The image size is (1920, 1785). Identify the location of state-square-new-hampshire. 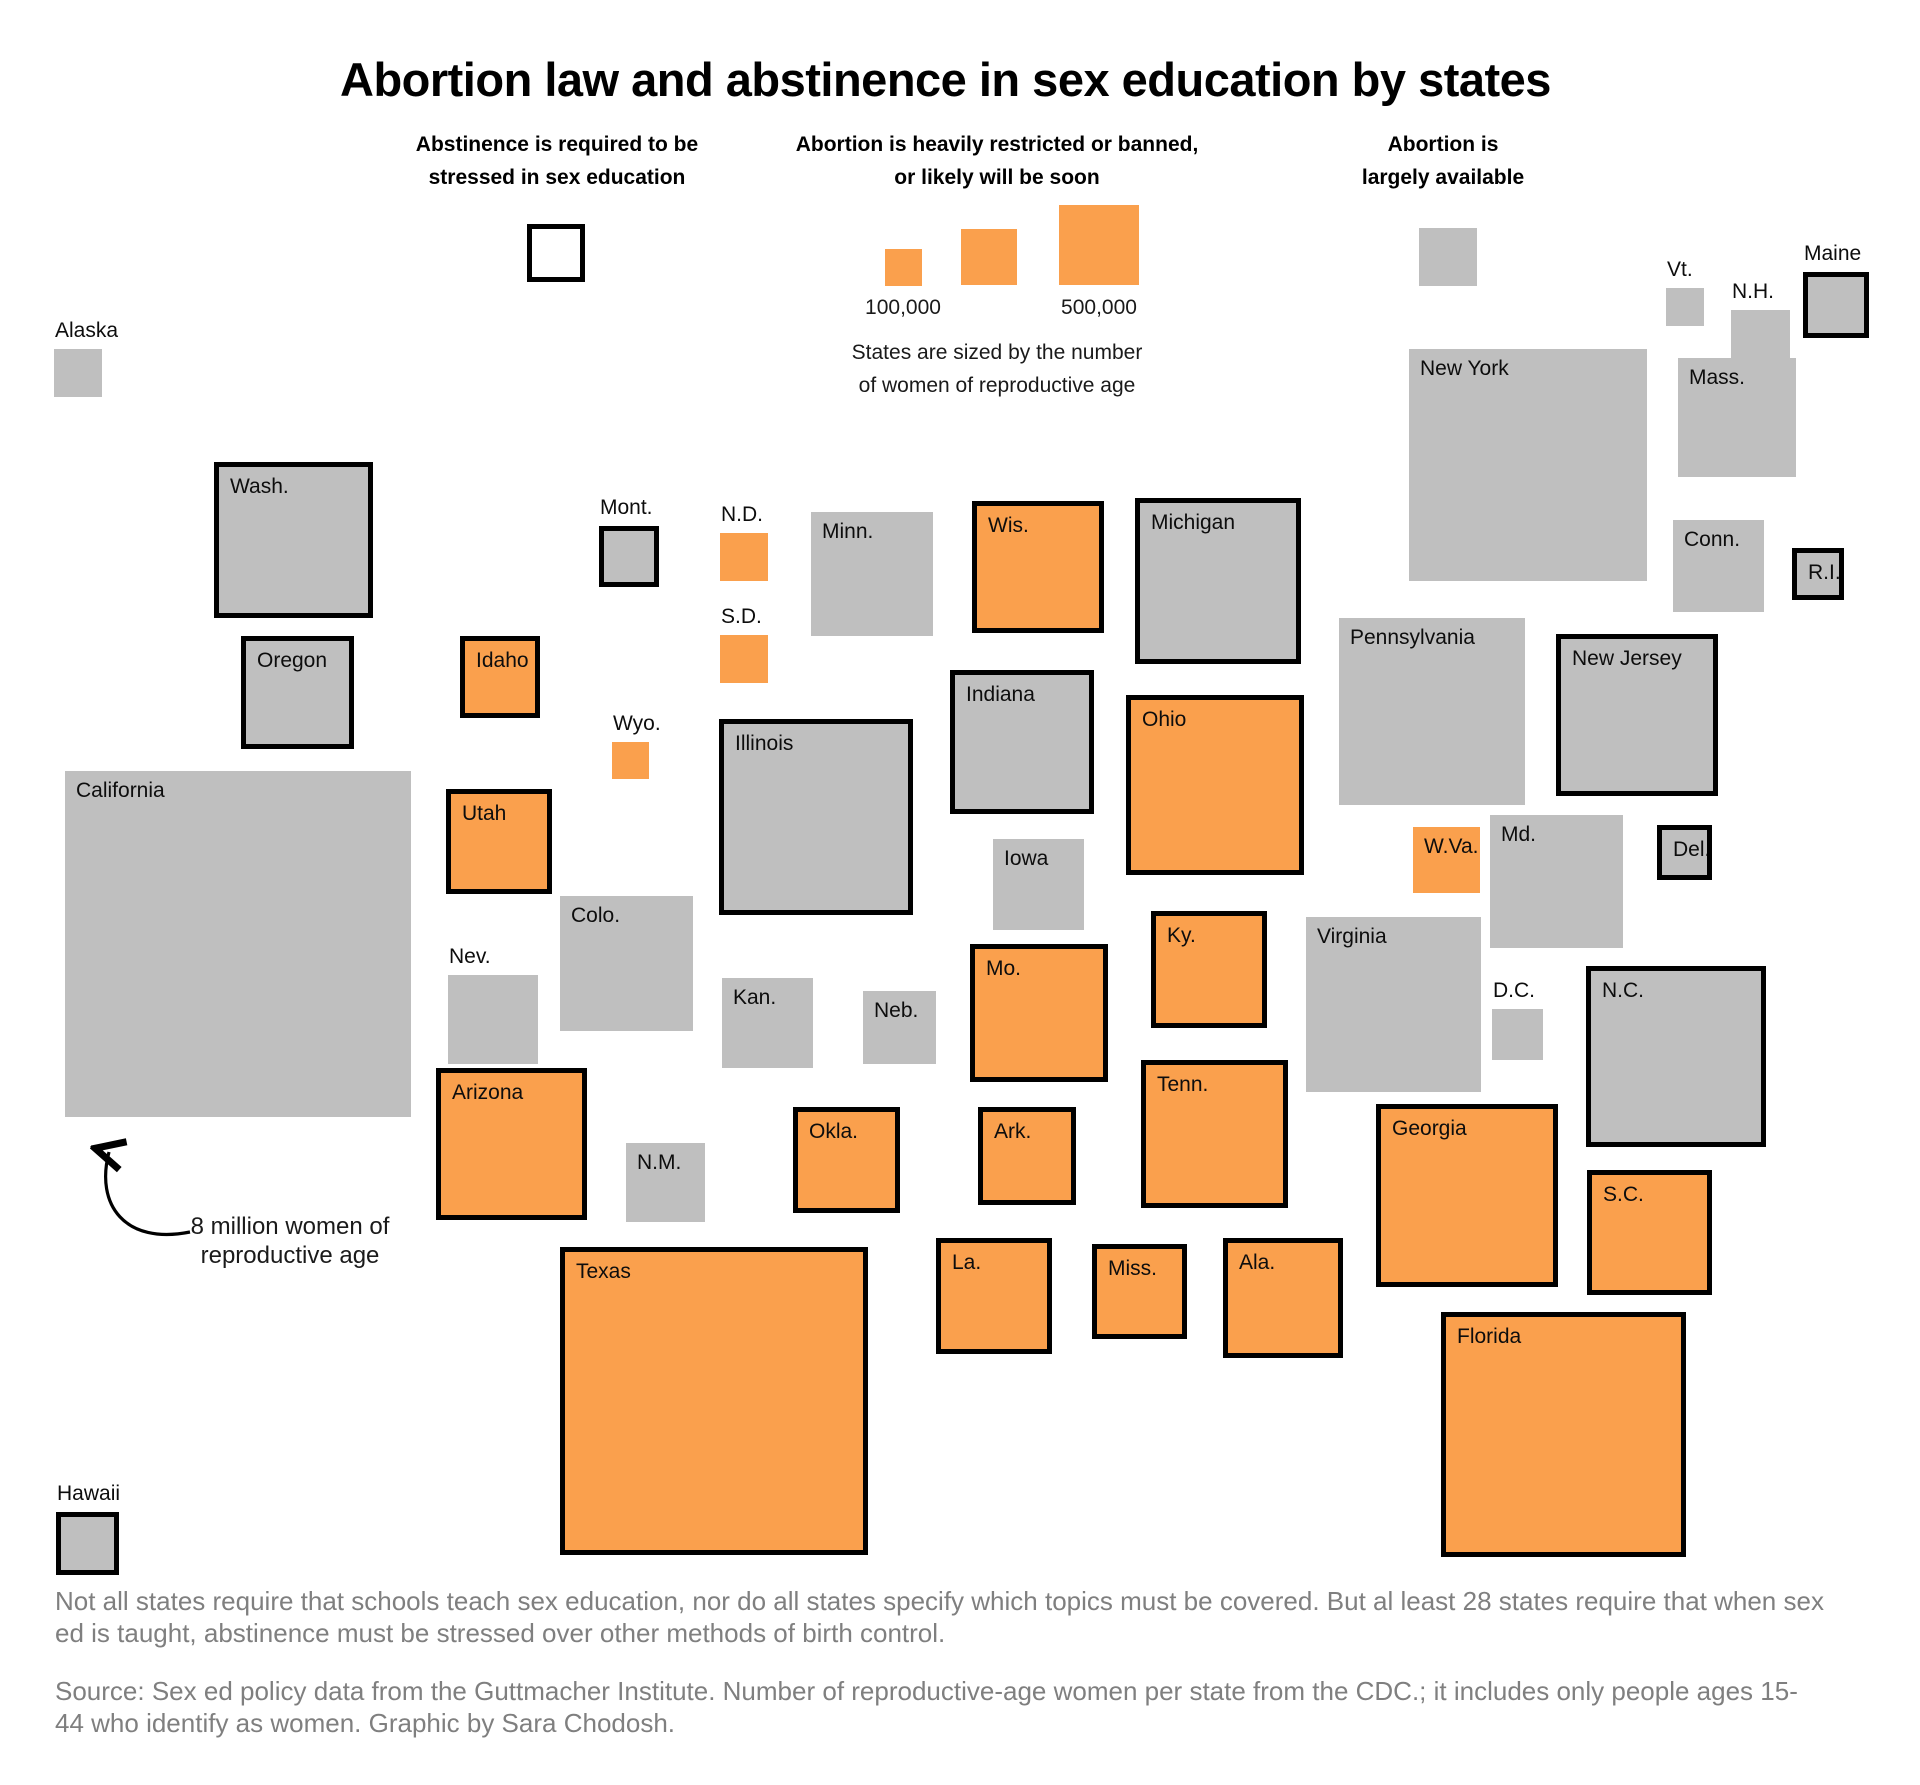
(1760, 339).